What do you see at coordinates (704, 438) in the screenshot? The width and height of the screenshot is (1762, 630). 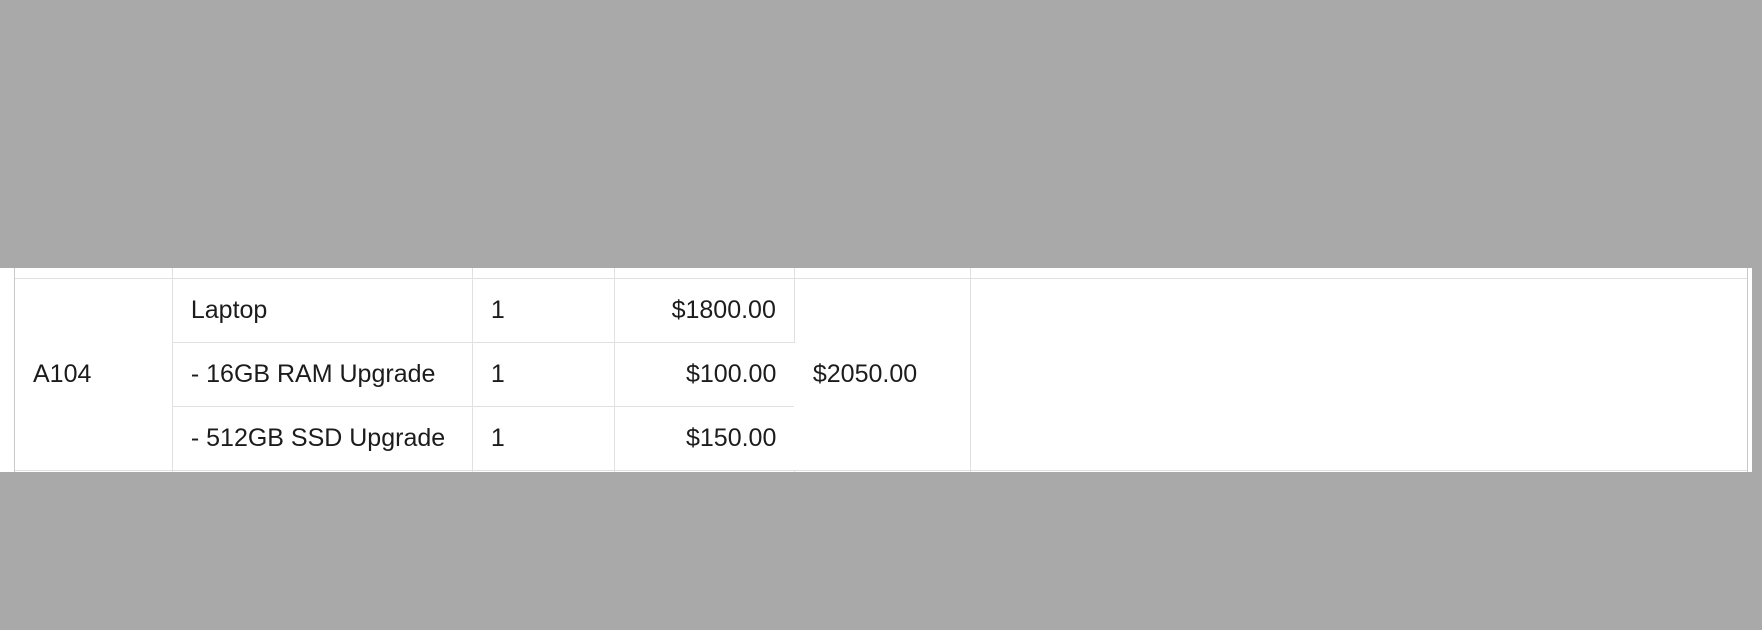 I see `cell-unit-price: $150.00` at bounding box center [704, 438].